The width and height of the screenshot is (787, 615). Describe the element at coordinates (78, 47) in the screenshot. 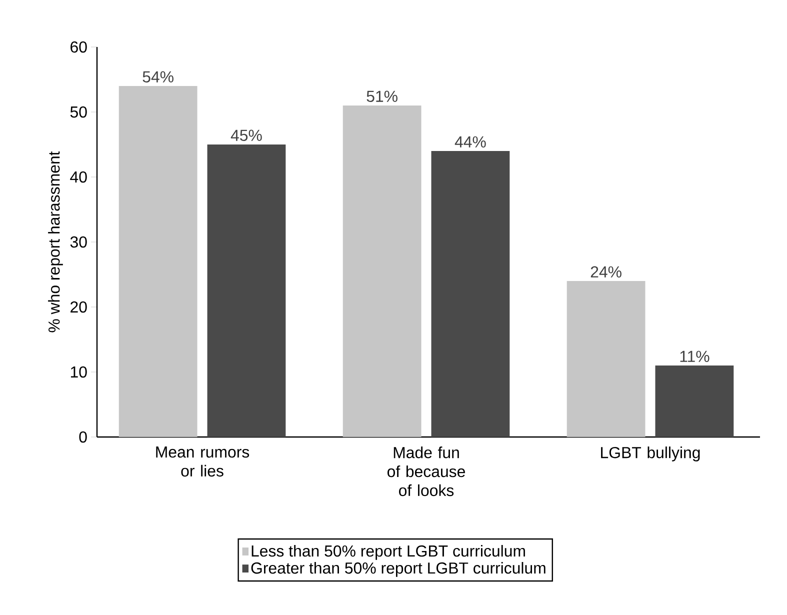

I see `y-tick-label: 60` at that location.